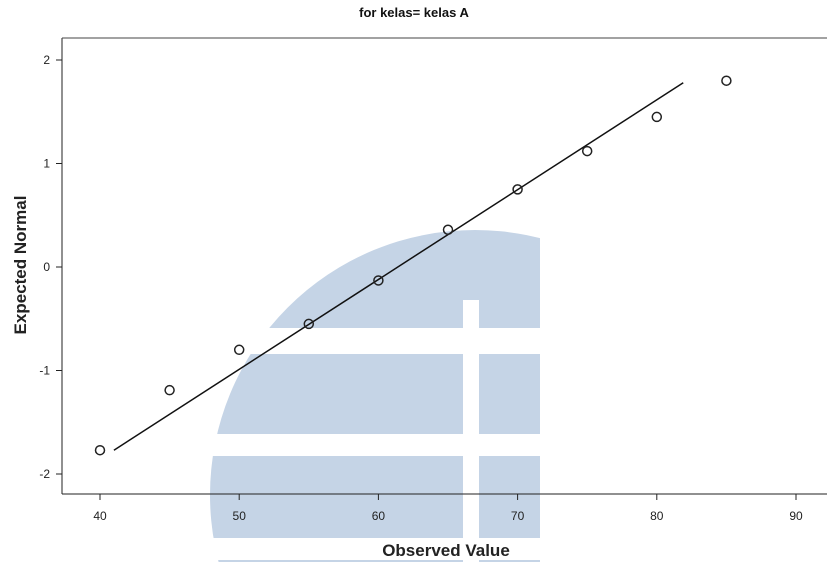  Describe the element at coordinates (20, 265) in the screenshot. I see `y-axis-title: Expected Normal` at that location.